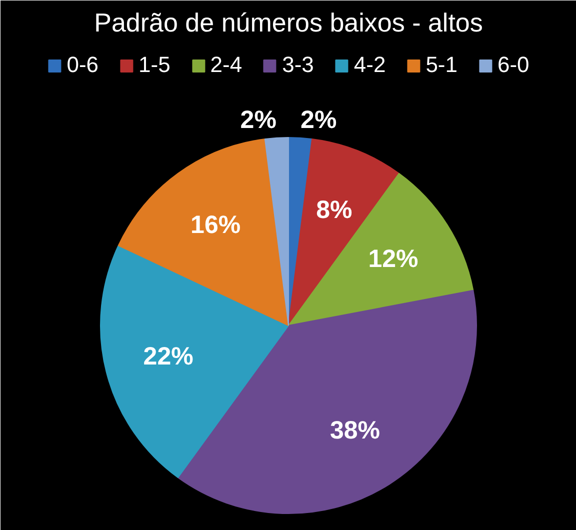 This screenshot has height=530, width=576. What do you see at coordinates (226, 65) in the screenshot?
I see `legend-label: 2-4` at bounding box center [226, 65].